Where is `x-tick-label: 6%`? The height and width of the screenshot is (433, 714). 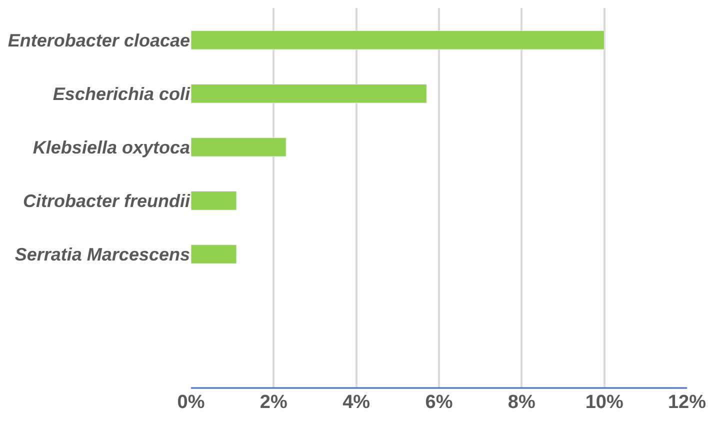 x-tick-label: 6% is located at coordinates (439, 402).